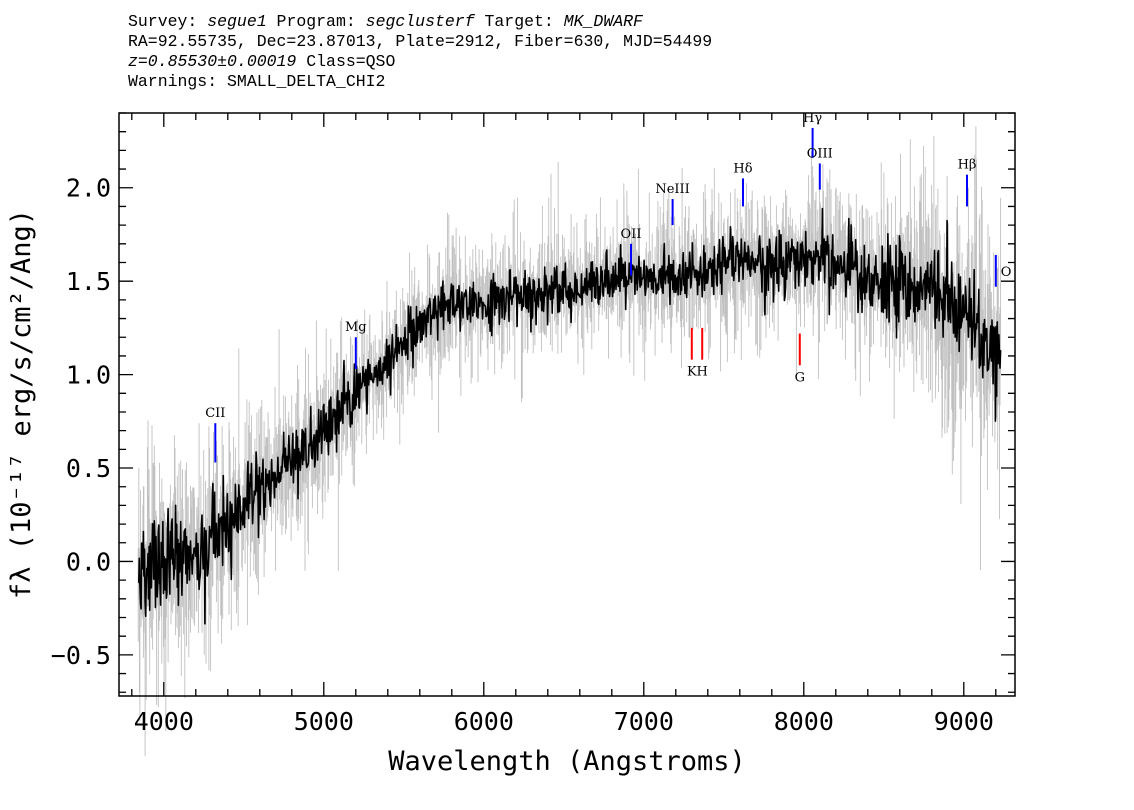 This screenshot has height=810, width=1134. What do you see at coordinates (484, 721) in the screenshot?
I see `x-tick-label: 6000` at bounding box center [484, 721].